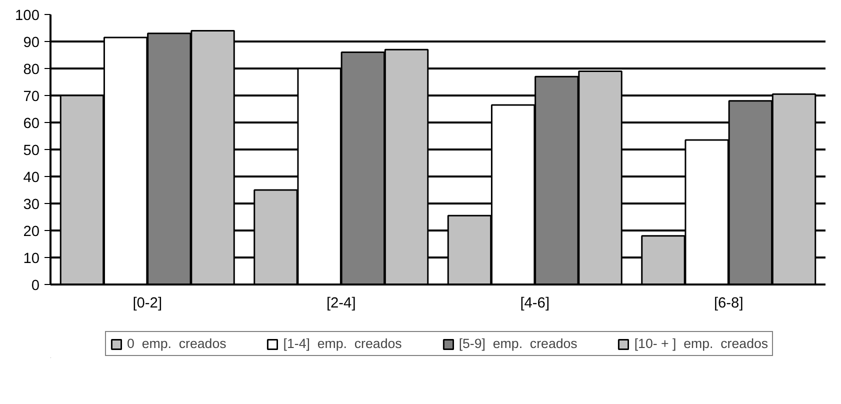  Describe the element at coordinates (31, 43) in the screenshot. I see `y-tick-label: 90` at that location.